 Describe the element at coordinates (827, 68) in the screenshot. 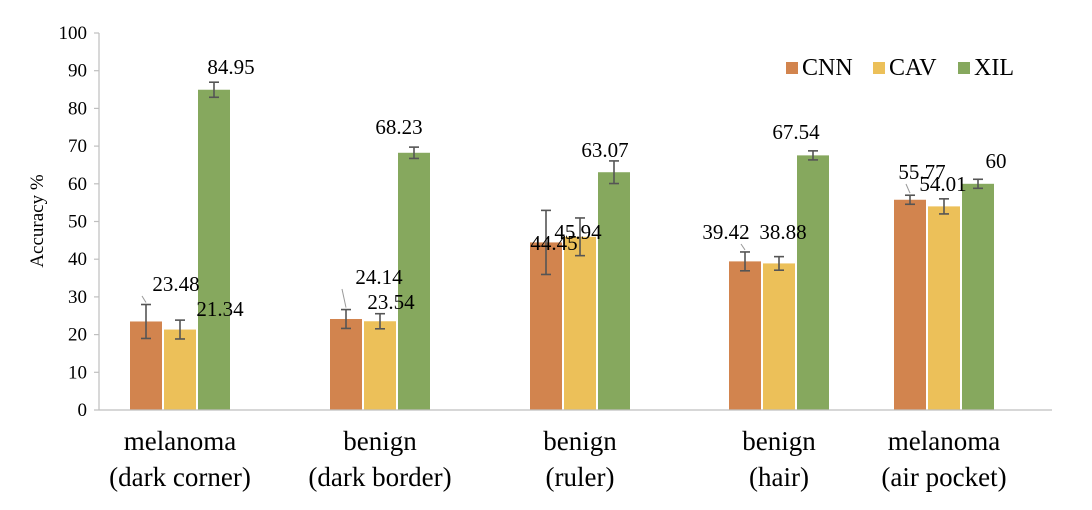

I see `legend-label: CNN` at that location.